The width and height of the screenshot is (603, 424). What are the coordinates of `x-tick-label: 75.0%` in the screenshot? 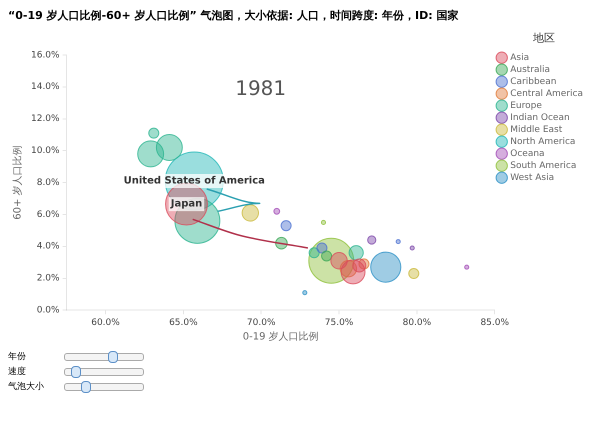 It's located at (339, 323).